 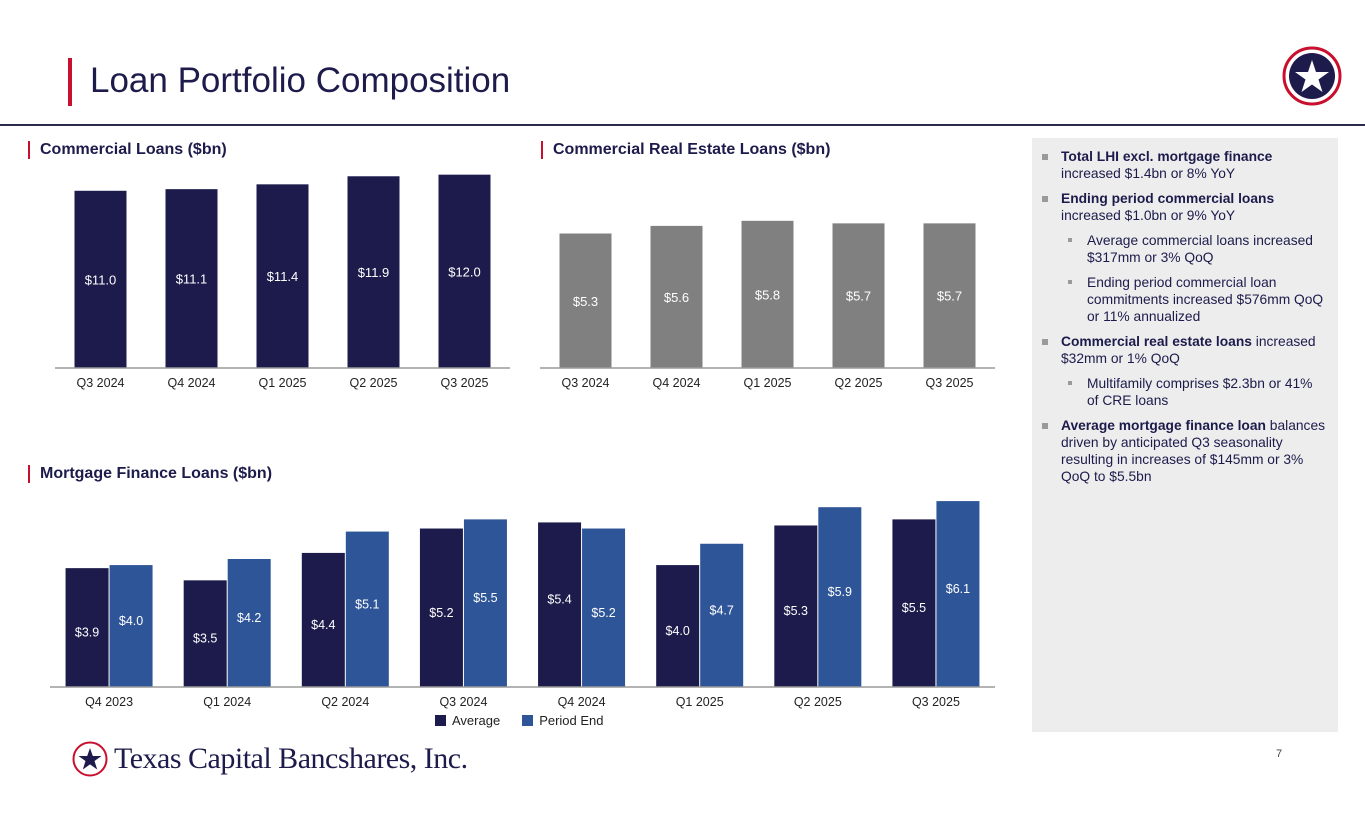 What do you see at coordinates (950, 383) in the screenshot?
I see `cre-category-label: Q3 2025` at bounding box center [950, 383].